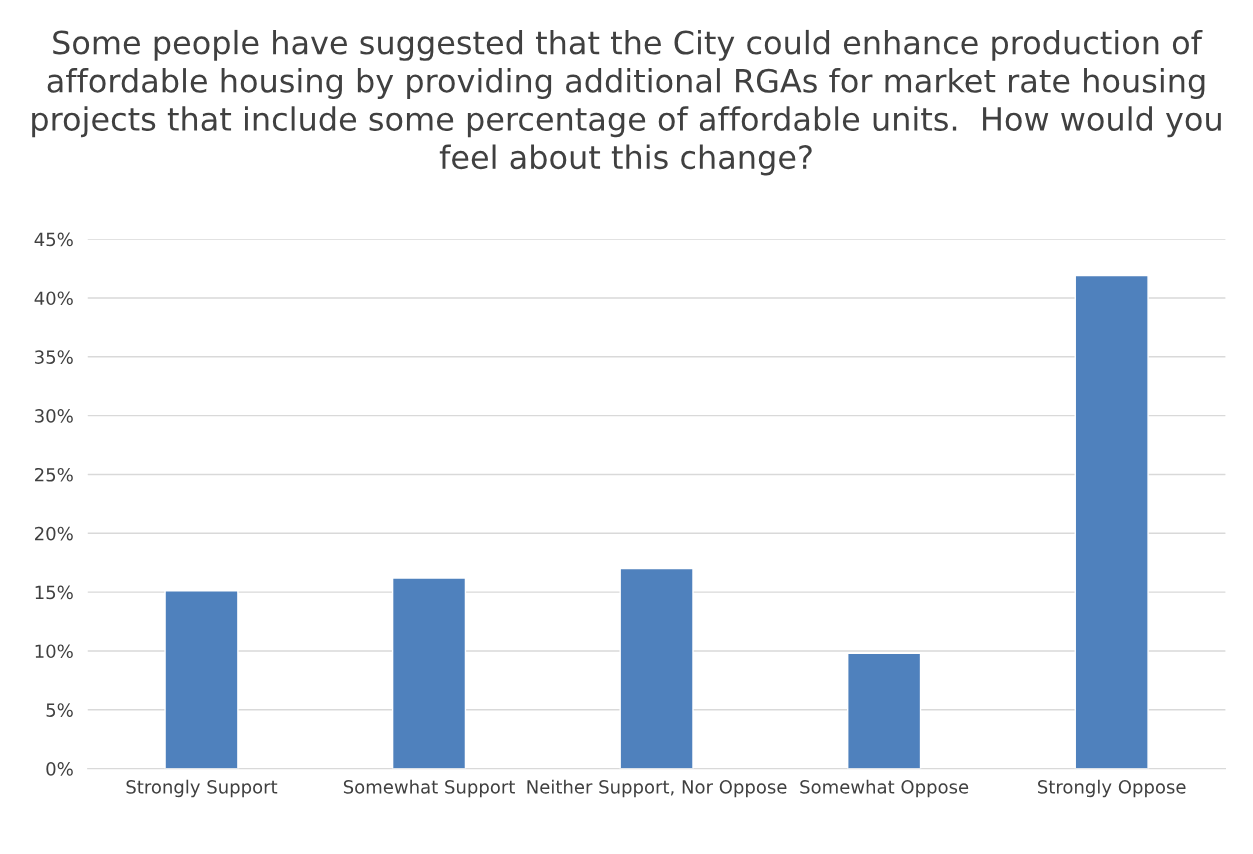  I want to click on y-tick-label: 10%, so click(54, 651).